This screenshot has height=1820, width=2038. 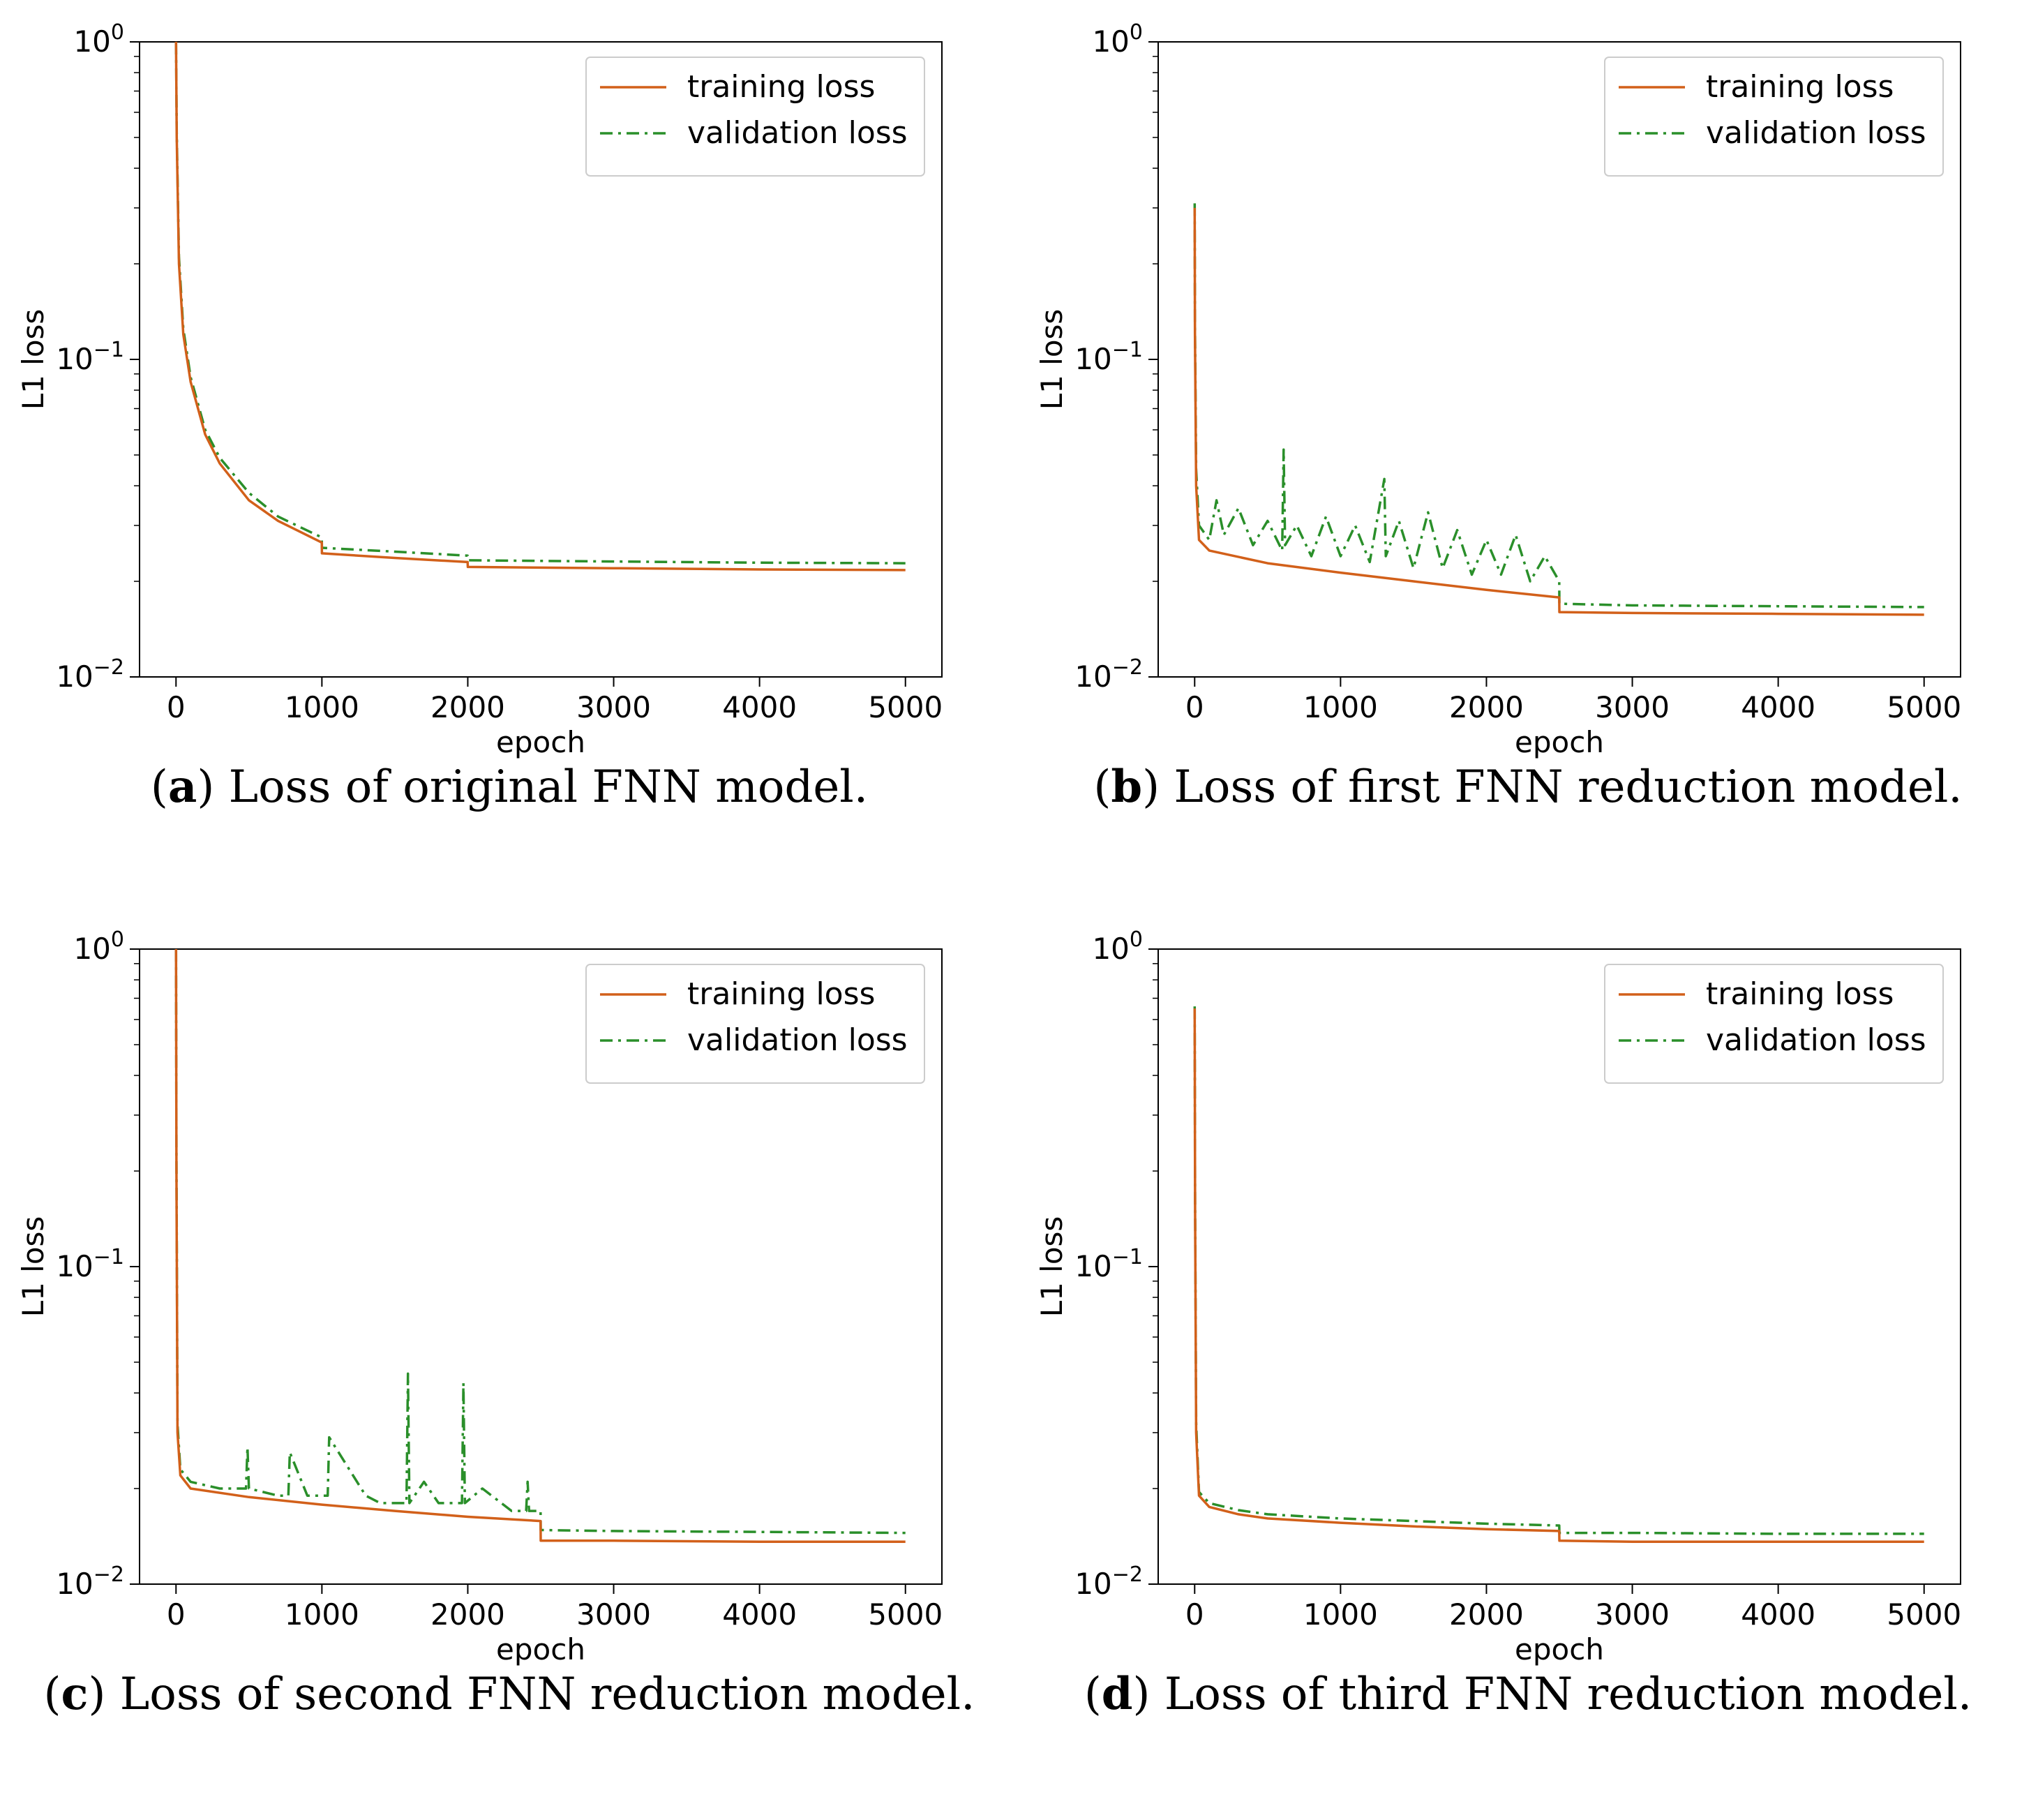 What do you see at coordinates (1127, 787) in the screenshot?
I see `caption-letter: b` at bounding box center [1127, 787].